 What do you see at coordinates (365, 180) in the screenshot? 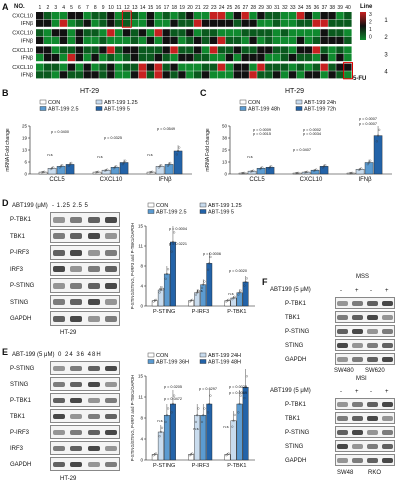
I see `category-label: IFNβ` at bounding box center [365, 180].